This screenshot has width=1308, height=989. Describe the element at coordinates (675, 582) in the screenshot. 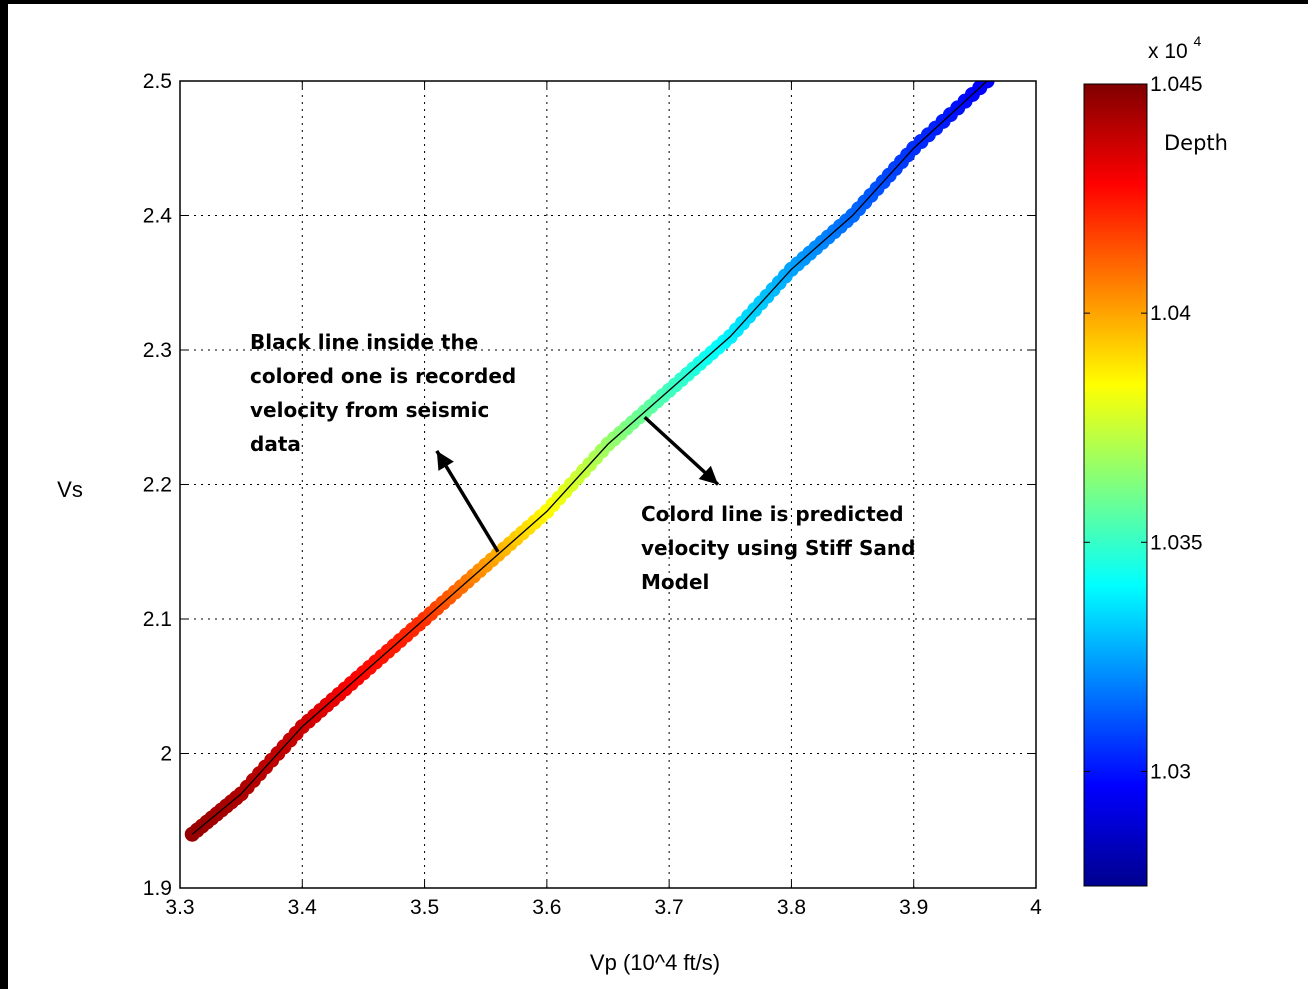

I see `annotation-text-line: Model` at that location.